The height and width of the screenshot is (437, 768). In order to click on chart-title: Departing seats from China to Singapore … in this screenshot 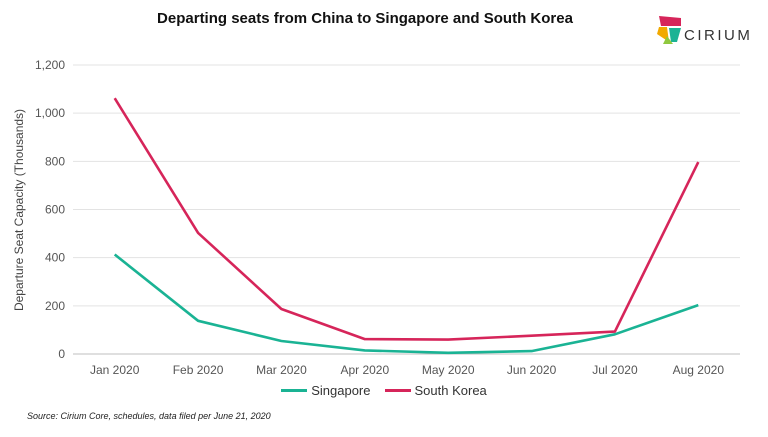, I will do `click(365, 18)`.